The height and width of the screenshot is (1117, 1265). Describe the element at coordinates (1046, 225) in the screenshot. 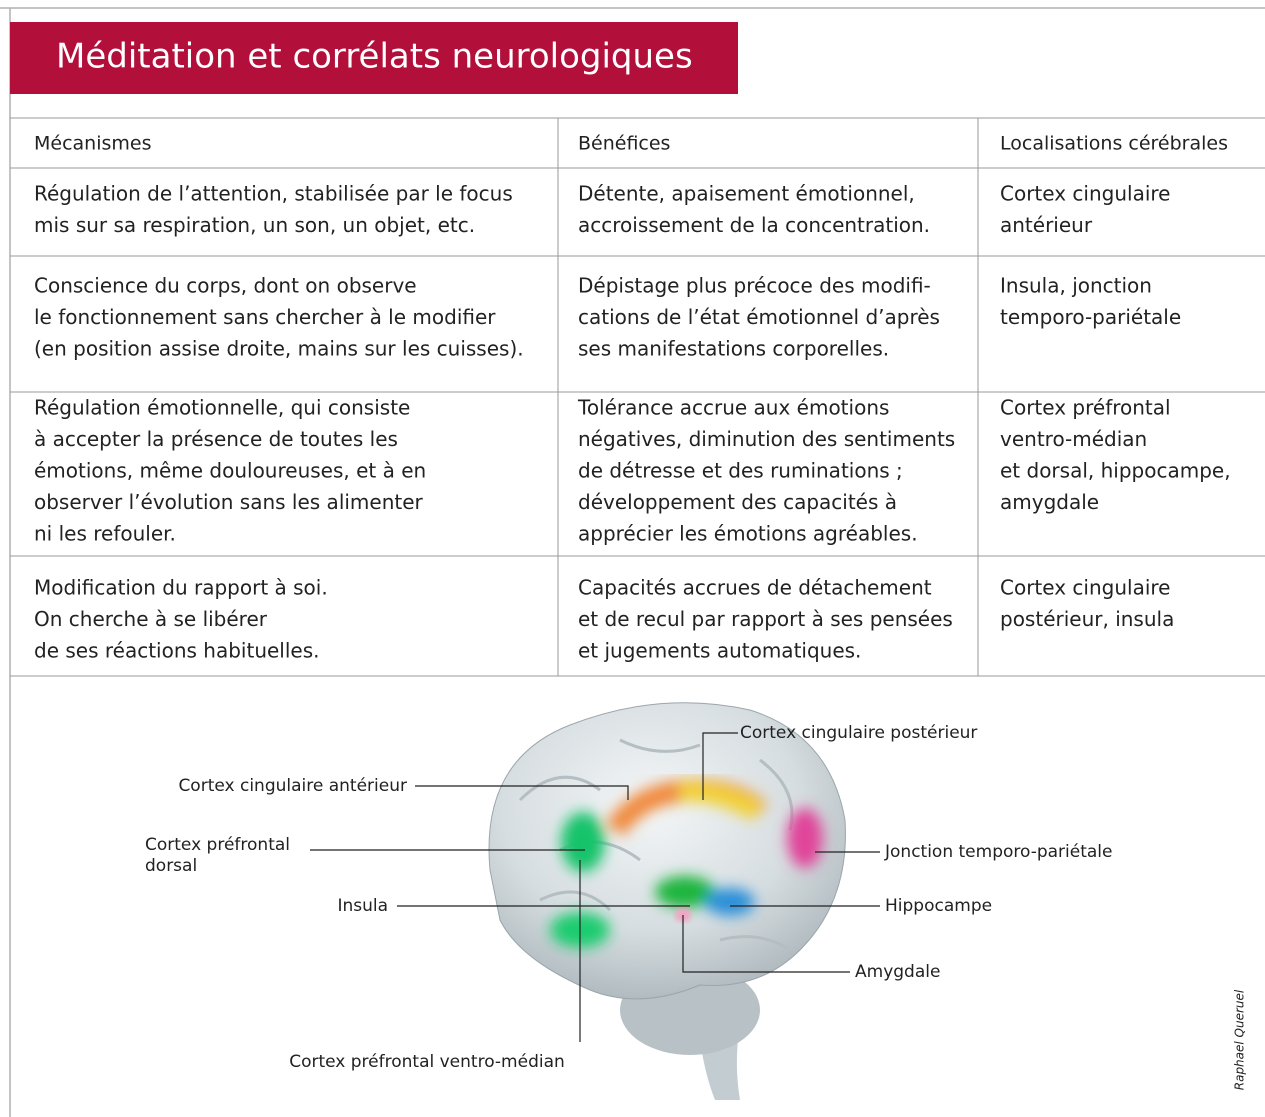

I see `cell-text: antérieur` at that location.